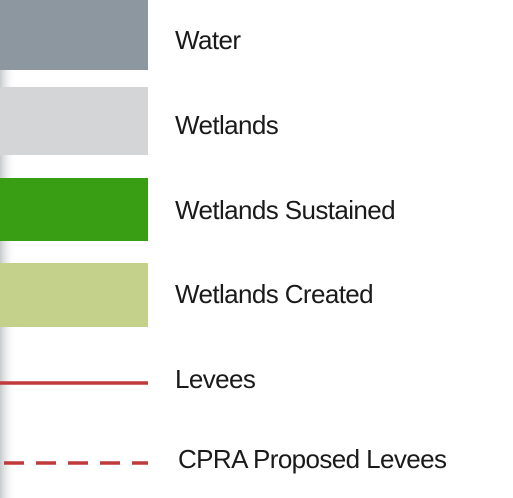 The width and height of the screenshot is (513, 498). I want to click on legend-label: Wetlands Created, so click(274, 294).